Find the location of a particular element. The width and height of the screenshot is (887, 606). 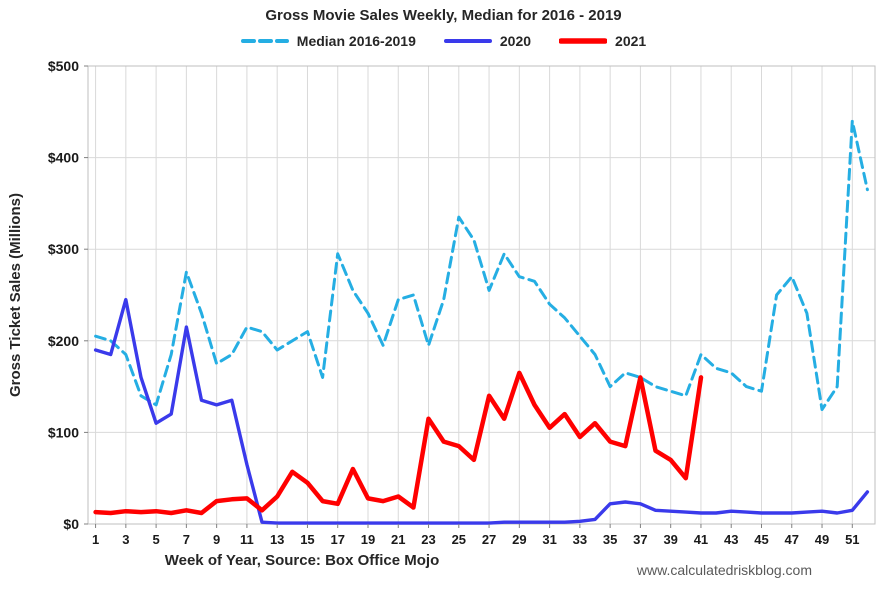

x-tick-label: 11 is located at coordinates (247, 539).